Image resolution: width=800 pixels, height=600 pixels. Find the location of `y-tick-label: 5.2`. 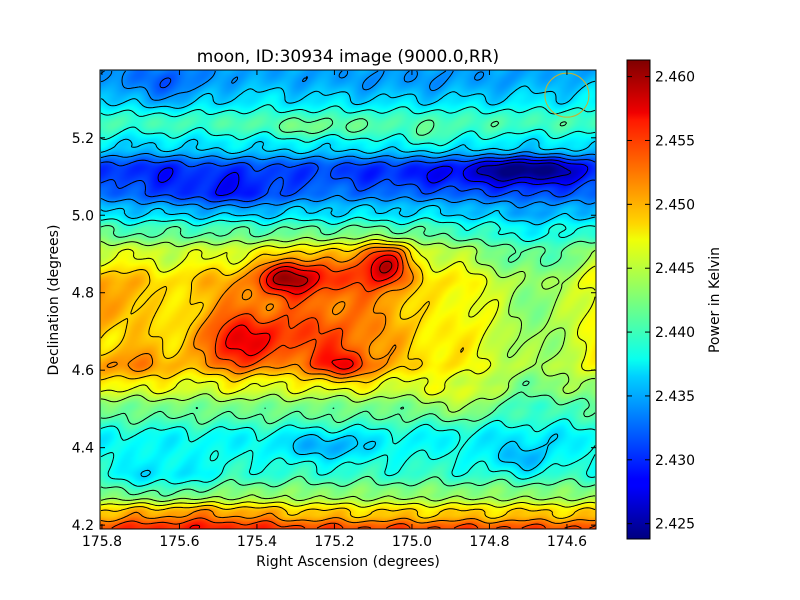

y-tick-label: 5.2 is located at coordinates (83, 139).